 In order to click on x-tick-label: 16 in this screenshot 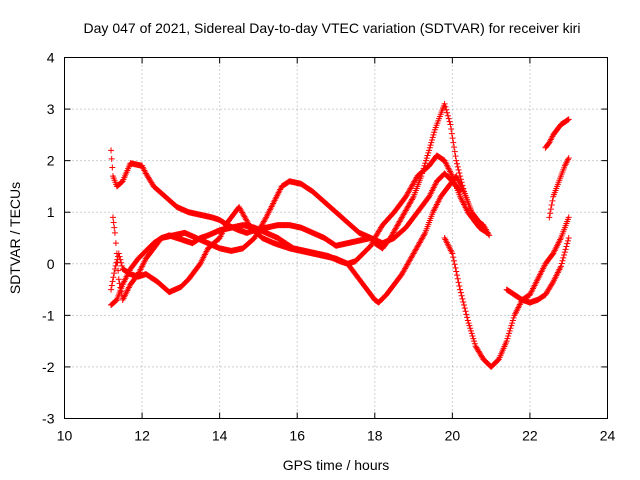, I will do `click(297, 436)`.